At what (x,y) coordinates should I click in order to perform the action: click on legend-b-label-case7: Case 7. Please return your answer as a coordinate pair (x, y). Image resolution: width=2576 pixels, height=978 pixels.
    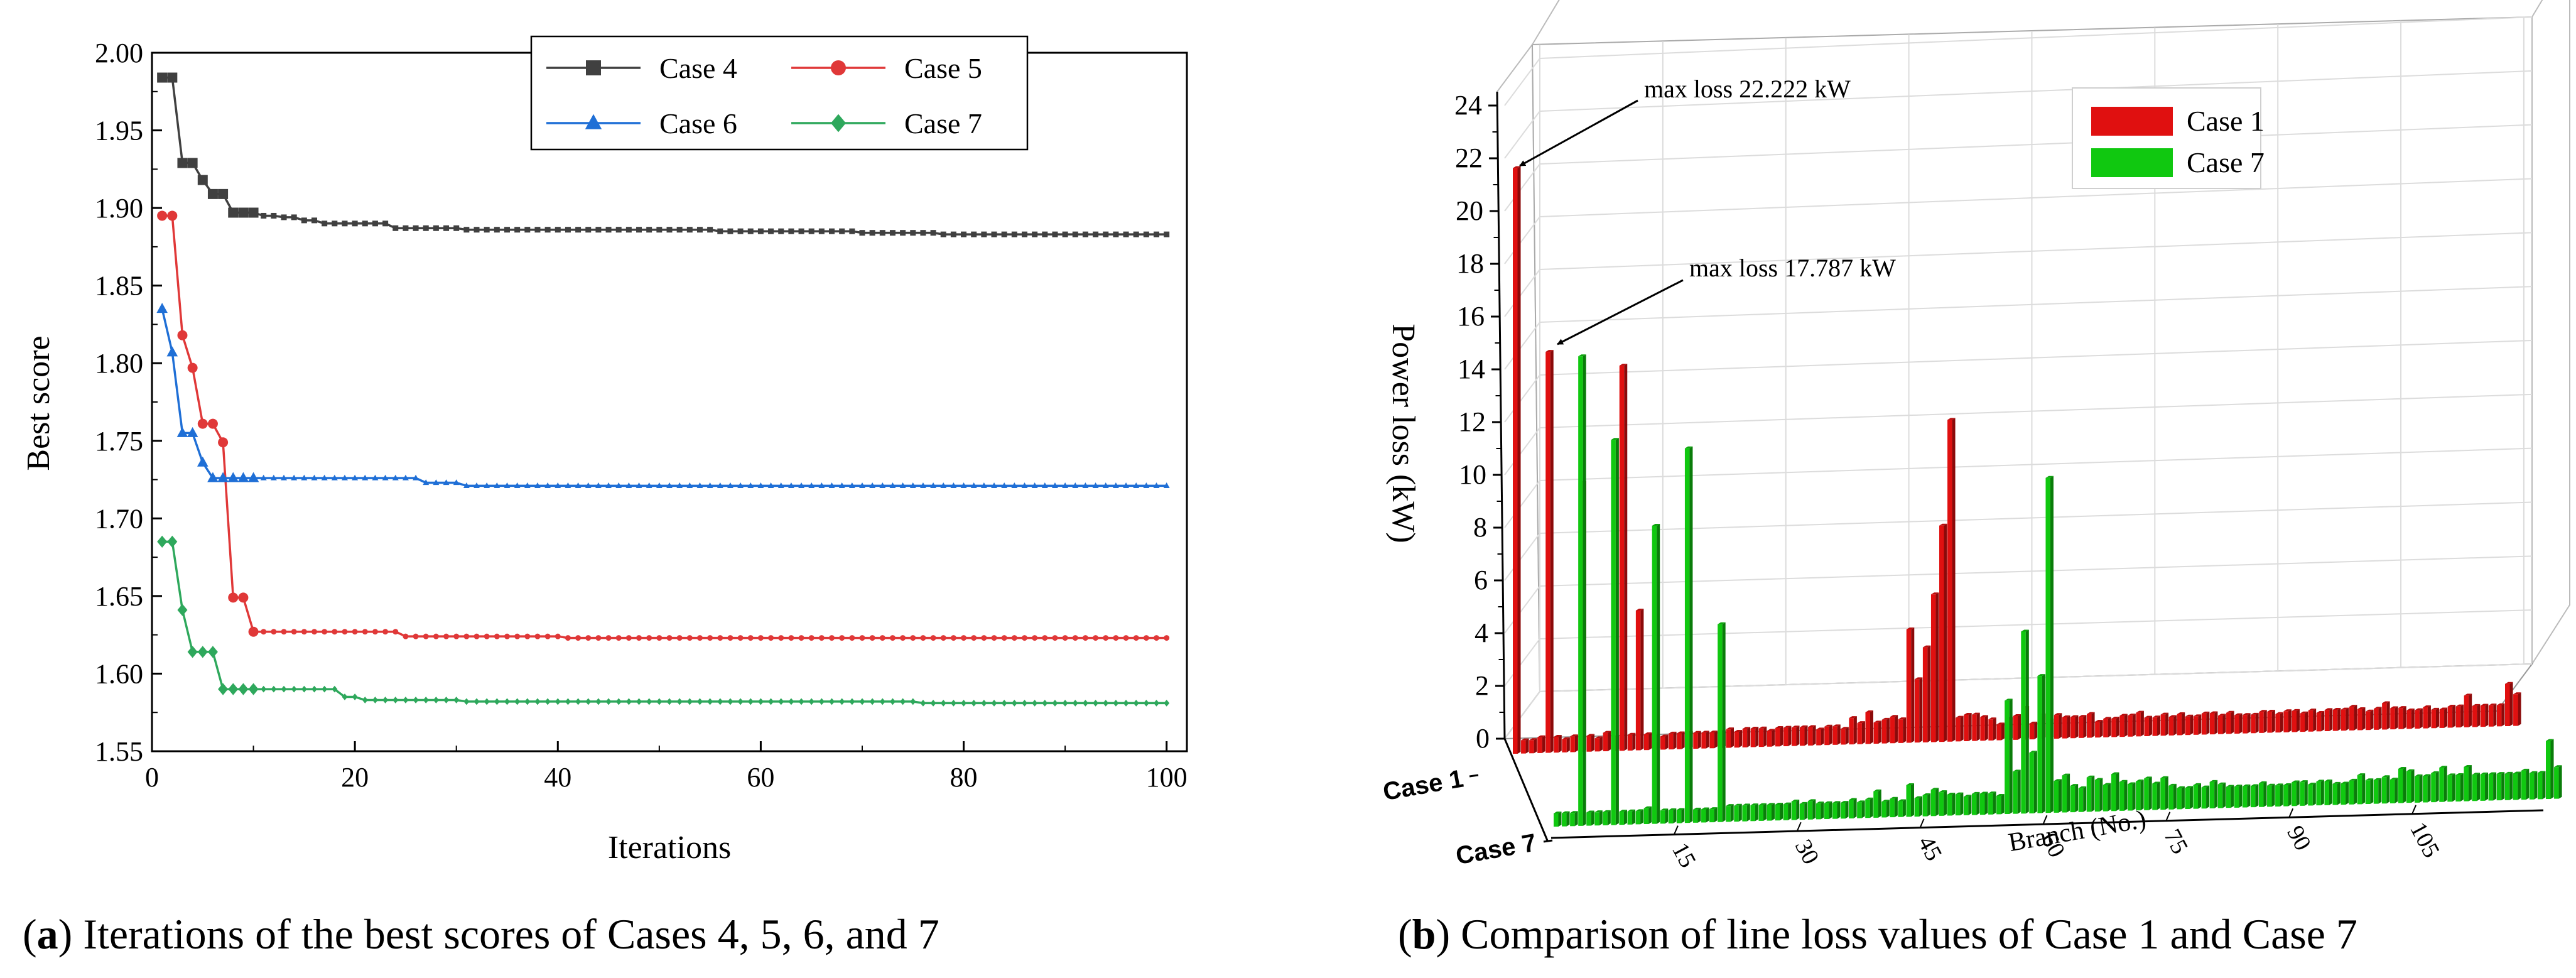
    Looking at the image, I should click on (2226, 162).